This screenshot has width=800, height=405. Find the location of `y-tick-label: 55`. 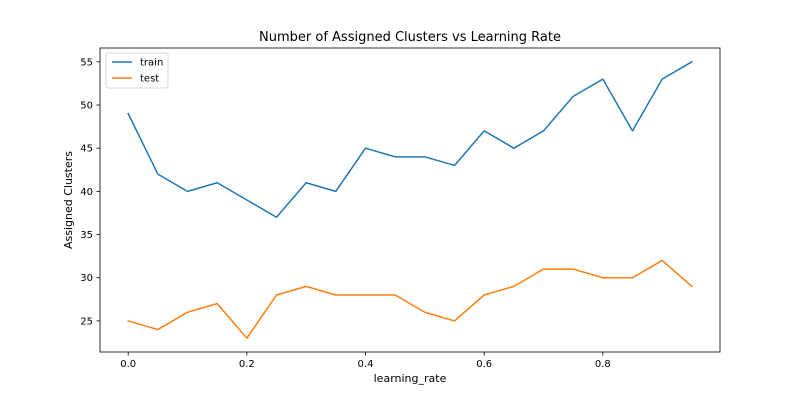

y-tick-label: 55 is located at coordinates (86, 62).